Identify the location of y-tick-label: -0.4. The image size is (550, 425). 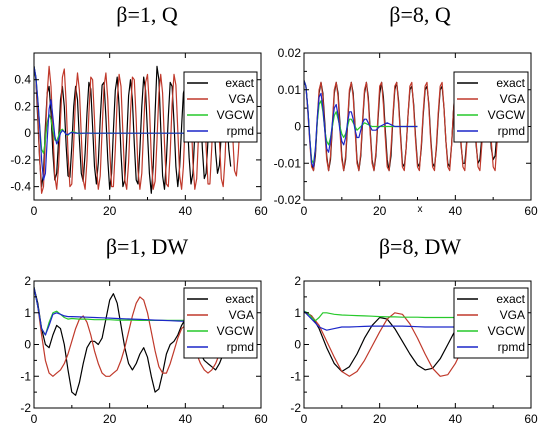
(20, 187).